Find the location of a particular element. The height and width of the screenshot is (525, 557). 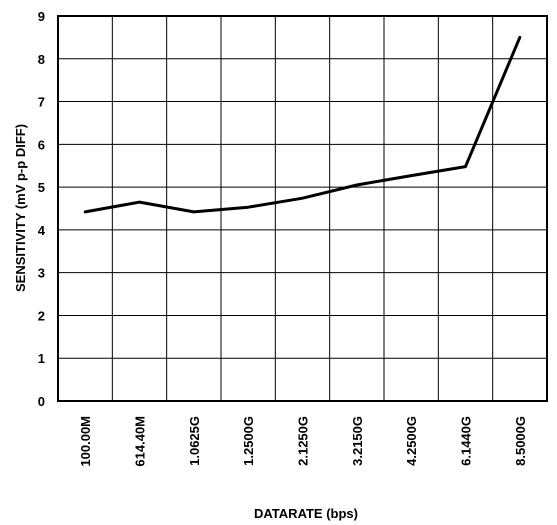

x-tick-label: 3.2150G is located at coordinates (357, 441).